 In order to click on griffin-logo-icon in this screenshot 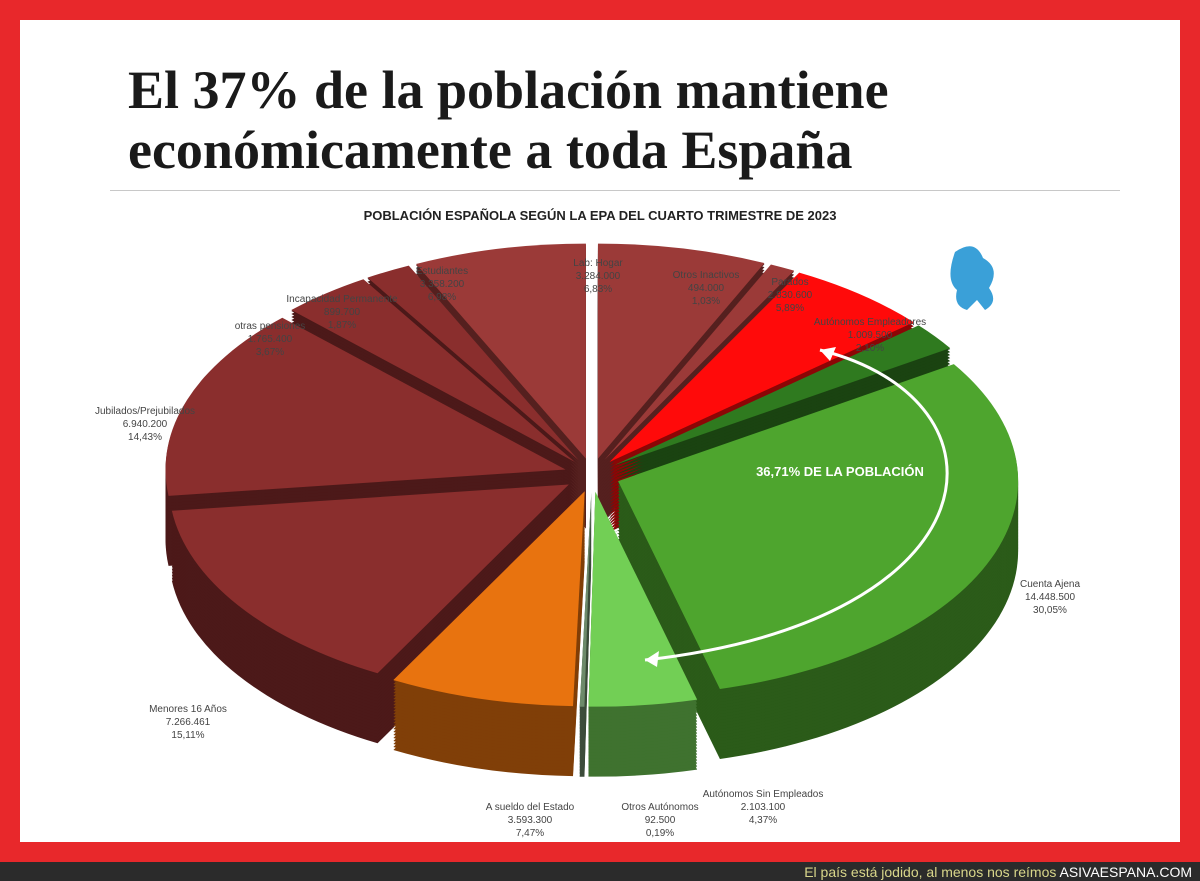, I will do `click(972, 278)`.